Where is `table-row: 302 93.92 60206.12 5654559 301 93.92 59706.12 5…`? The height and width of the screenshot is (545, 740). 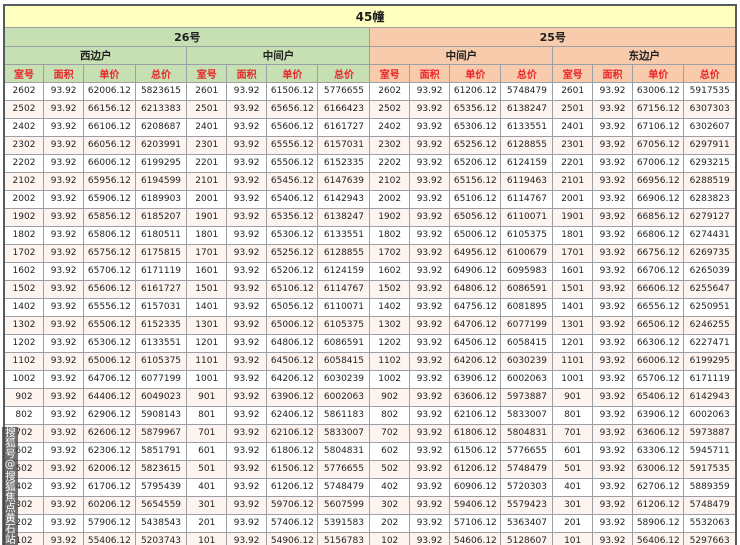
table-row: 302 93.92 60206.12 5654559 301 93.92 59706.12 5… is located at coordinates (370, 505).